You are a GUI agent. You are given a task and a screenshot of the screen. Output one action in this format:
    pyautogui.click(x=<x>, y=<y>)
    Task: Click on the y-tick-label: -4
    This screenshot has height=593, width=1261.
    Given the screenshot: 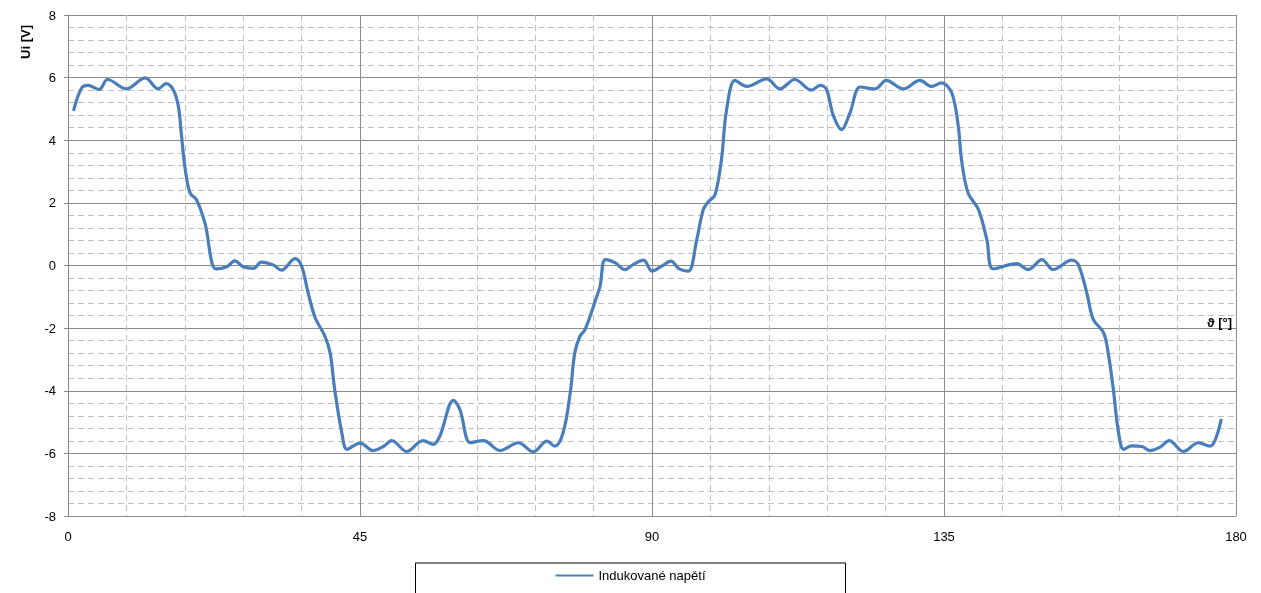 What is the action you would take?
    pyautogui.click(x=50, y=391)
    